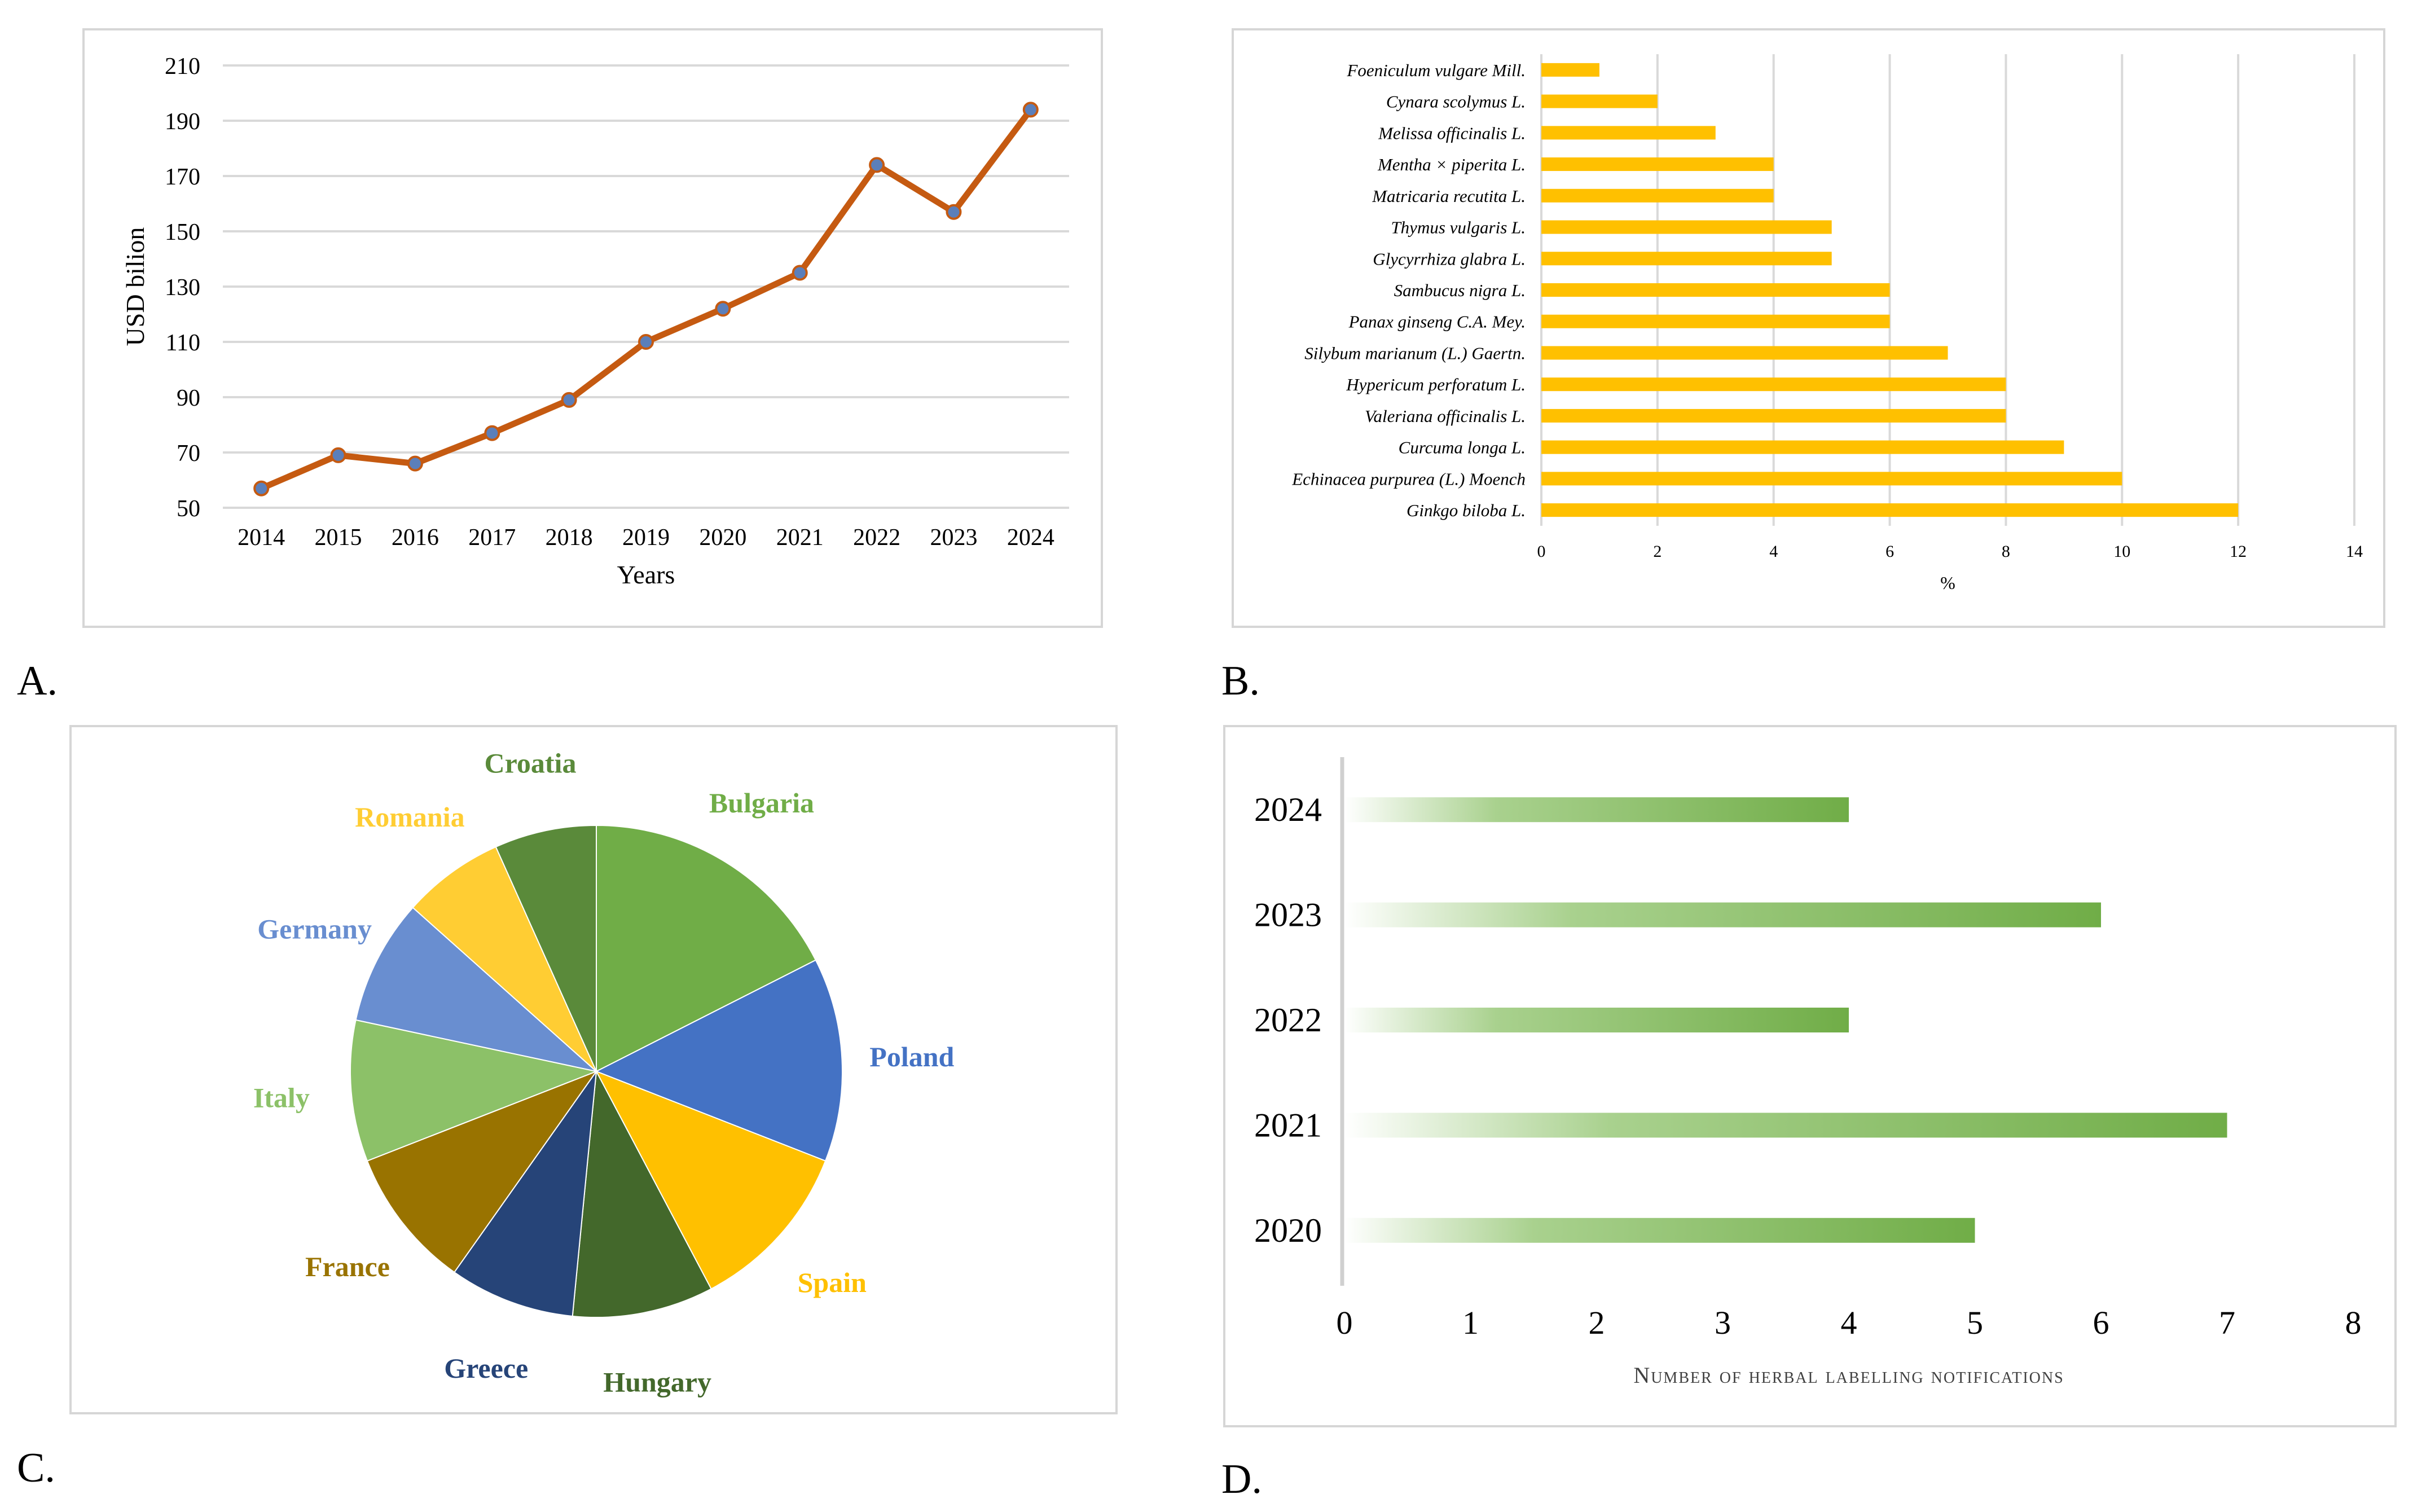 The height and width of the screenshot is (1512, 2413). Describe the element at coordinates (182, 122) in the screenshot. I see `y-tick-label: 190` at that location.